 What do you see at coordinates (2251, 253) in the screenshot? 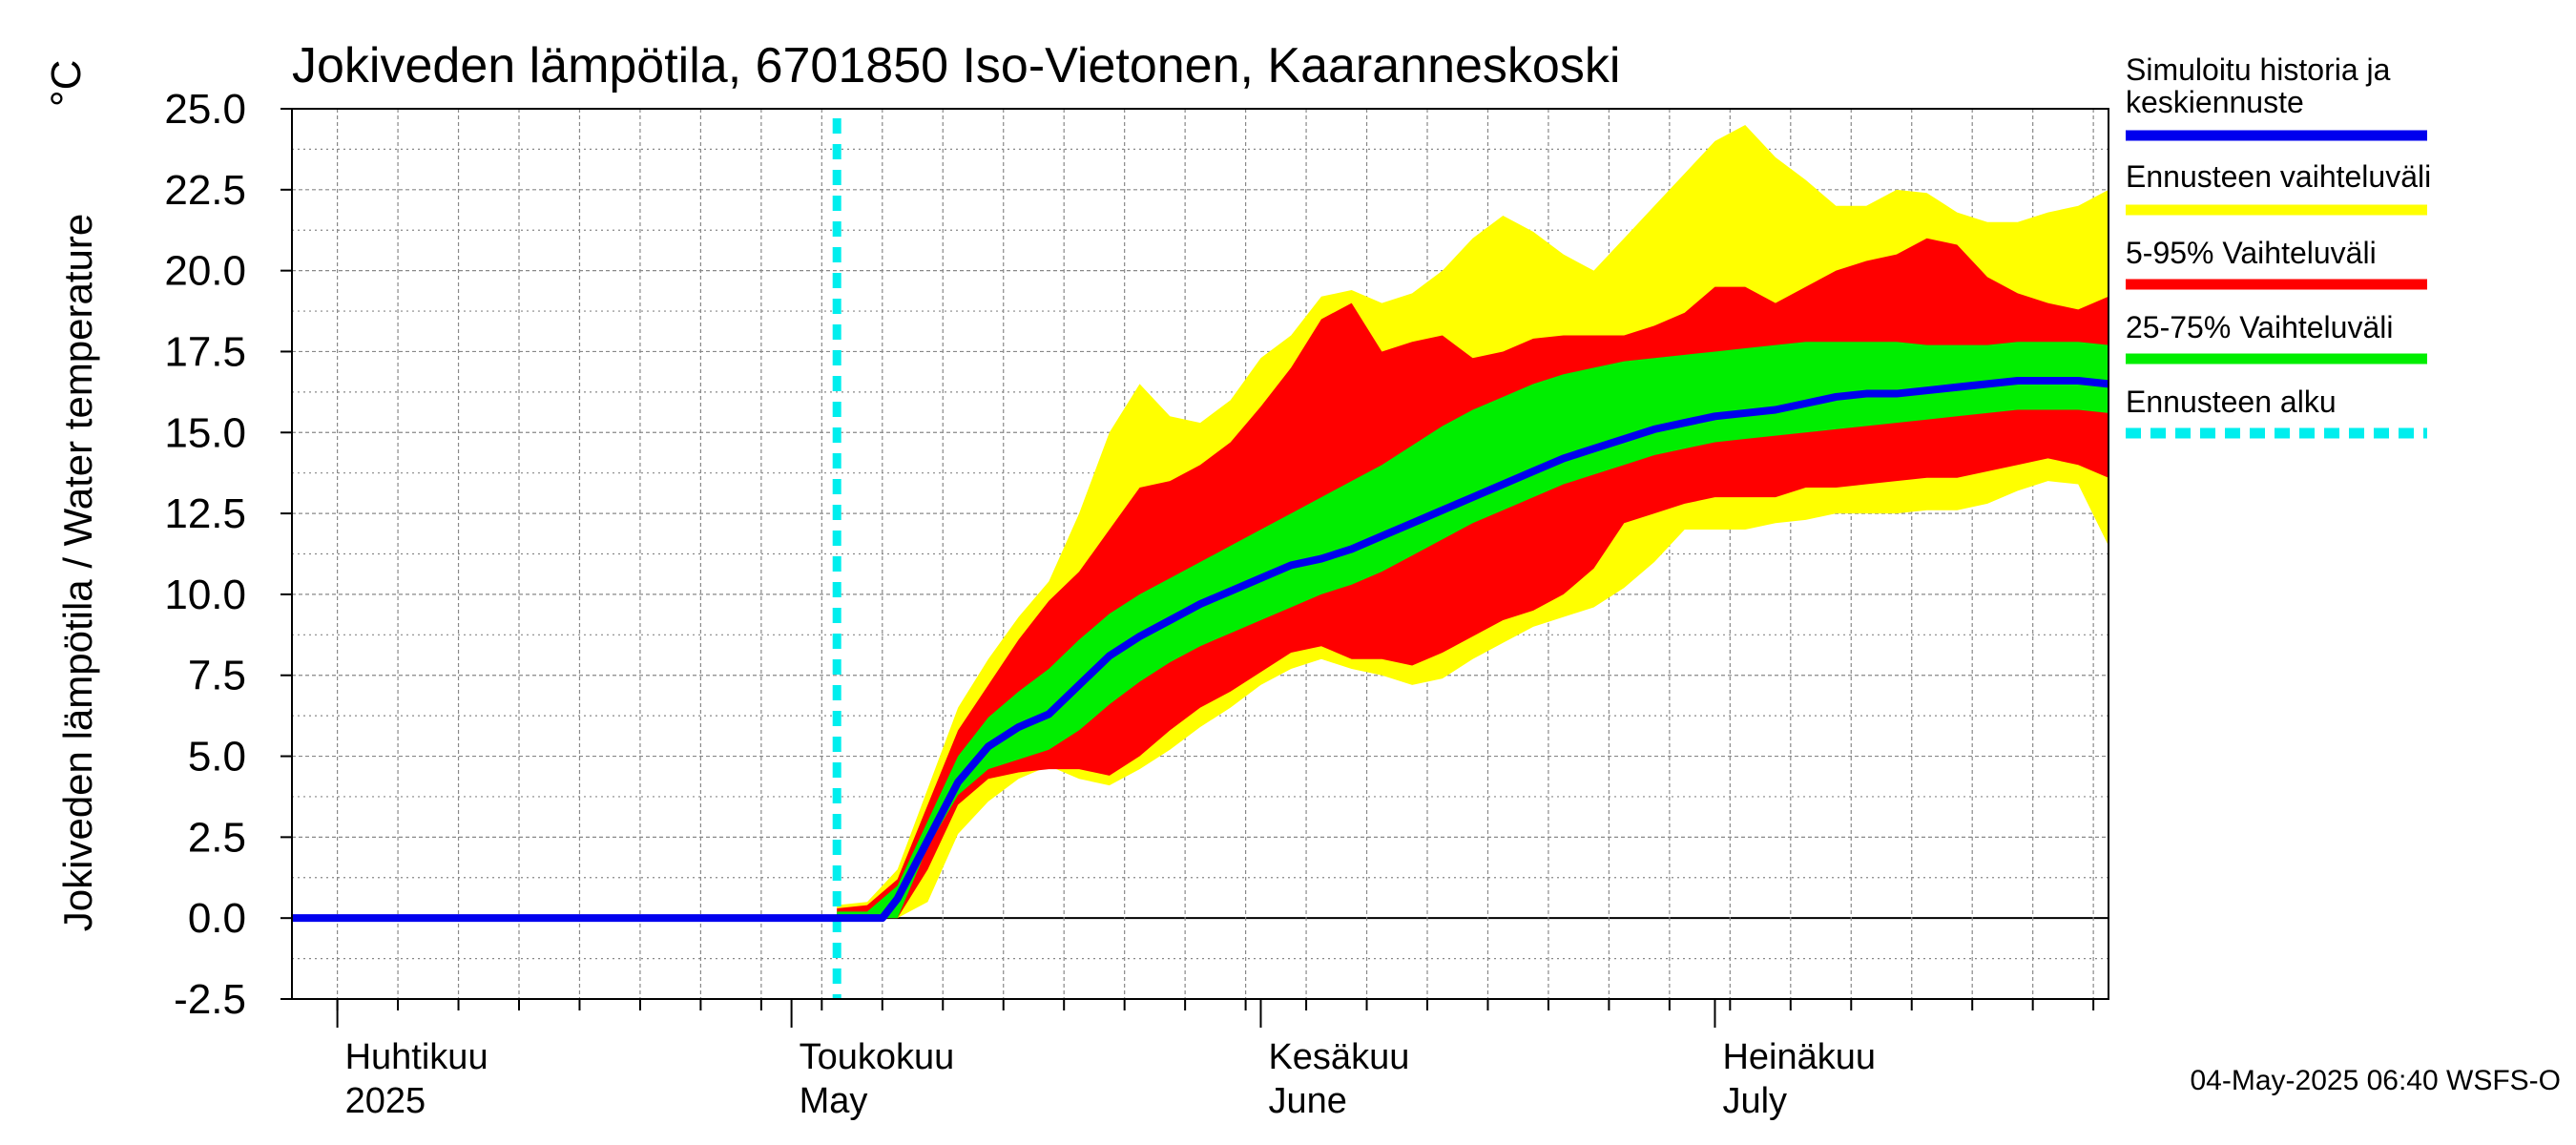
I see `legend-label: 5-95% Vaihteluväli` at bounding box center [2251, 253].